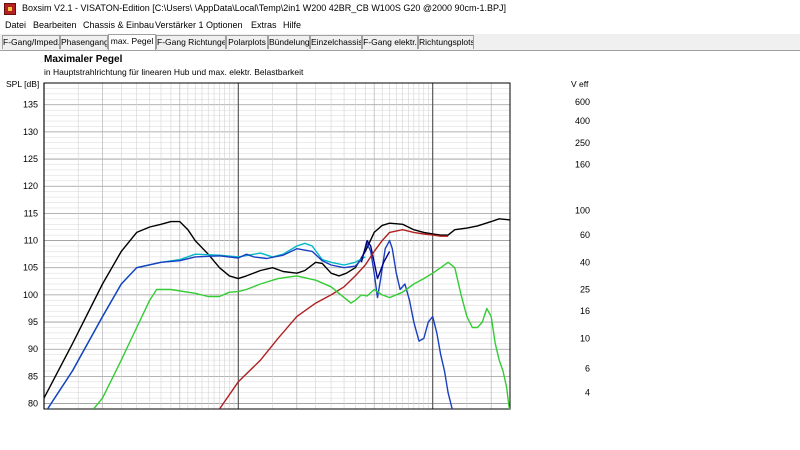 Image resolution: width=800 pixels, height=450 pixels. What do you see at coordinates (31, 42) in the screenshot?
I see `tab-f-gang-imped: F-Gang/Imped.` at bounding box center [31, 42].